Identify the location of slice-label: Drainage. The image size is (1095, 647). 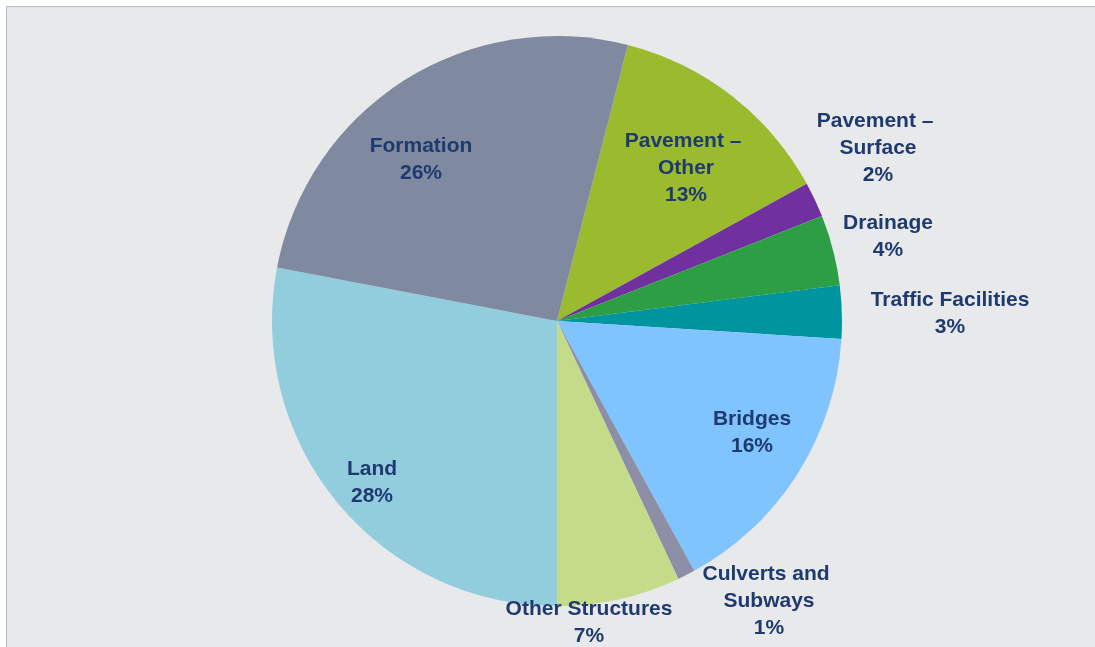
(888, 221).